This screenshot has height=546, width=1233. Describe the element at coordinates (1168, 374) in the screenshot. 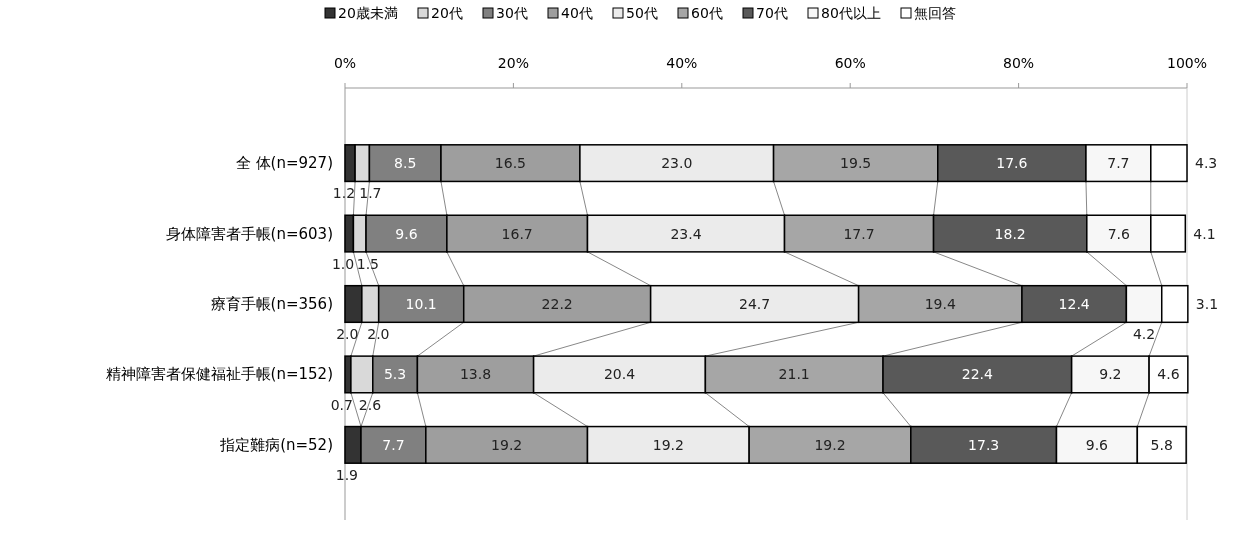

I see `data-label: 4.6` at that location.